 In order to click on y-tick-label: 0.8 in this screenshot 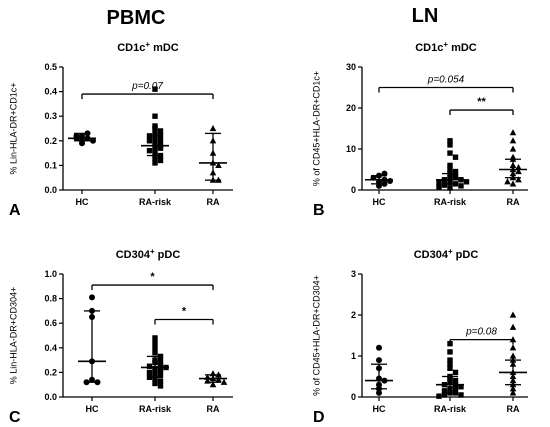, I will do `click(50, 299)`.